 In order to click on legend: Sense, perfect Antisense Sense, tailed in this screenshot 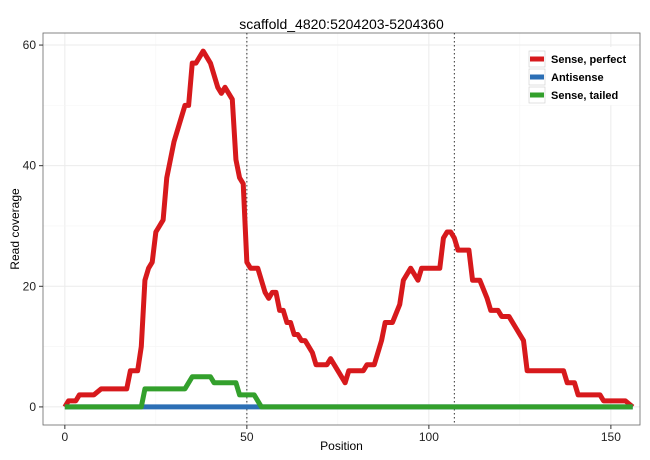, I will do `click(577, 76)`.